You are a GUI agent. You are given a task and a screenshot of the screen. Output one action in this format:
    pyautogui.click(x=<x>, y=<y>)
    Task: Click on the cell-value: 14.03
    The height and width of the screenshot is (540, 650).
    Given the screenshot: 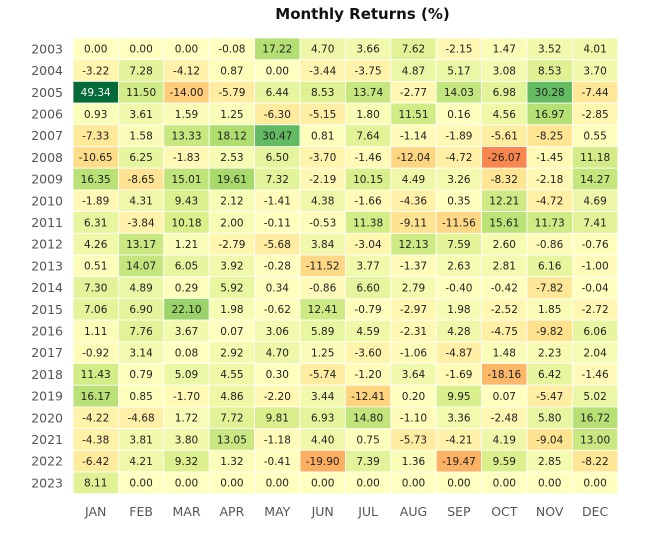 What is the action you would take?
    pyautogui.click(x=459, y=93)
    